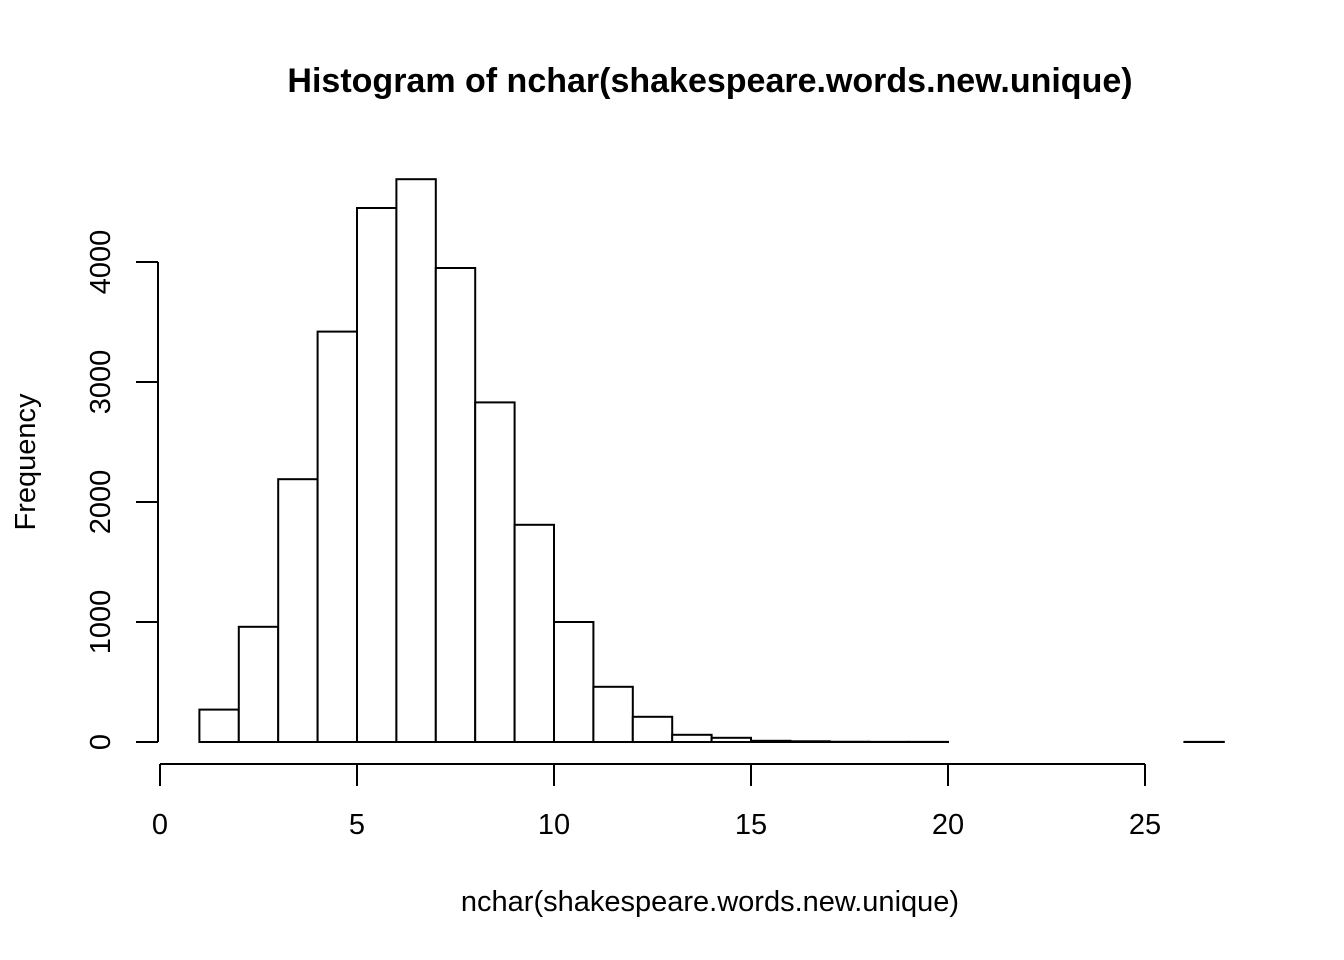  What do you see at coordinates (751, 825) in the screenshot?
I see `x-tick-label: 15` at bounding box center [751, 825].